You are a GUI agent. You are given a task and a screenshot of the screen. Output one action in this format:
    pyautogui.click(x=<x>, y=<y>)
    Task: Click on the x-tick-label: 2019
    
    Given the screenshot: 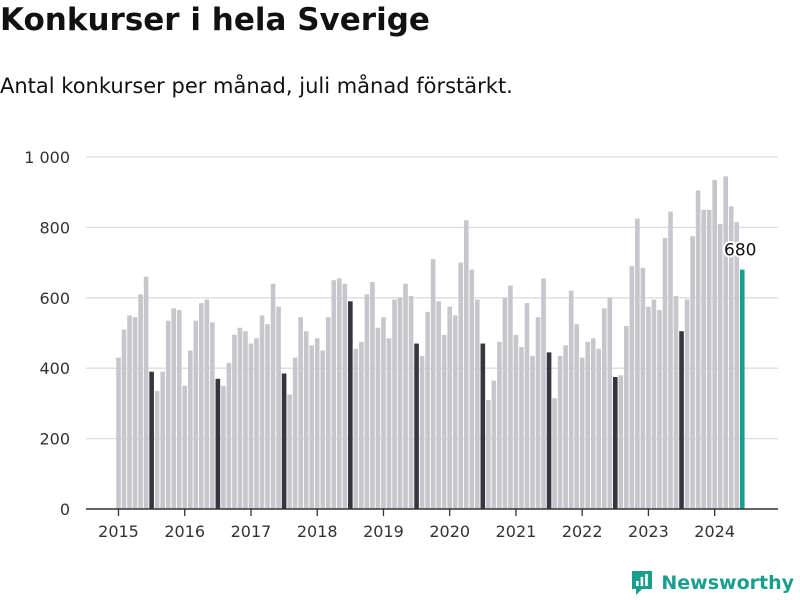 What is the action you would take?
    pyautogui.click(x=383, y=531)
    